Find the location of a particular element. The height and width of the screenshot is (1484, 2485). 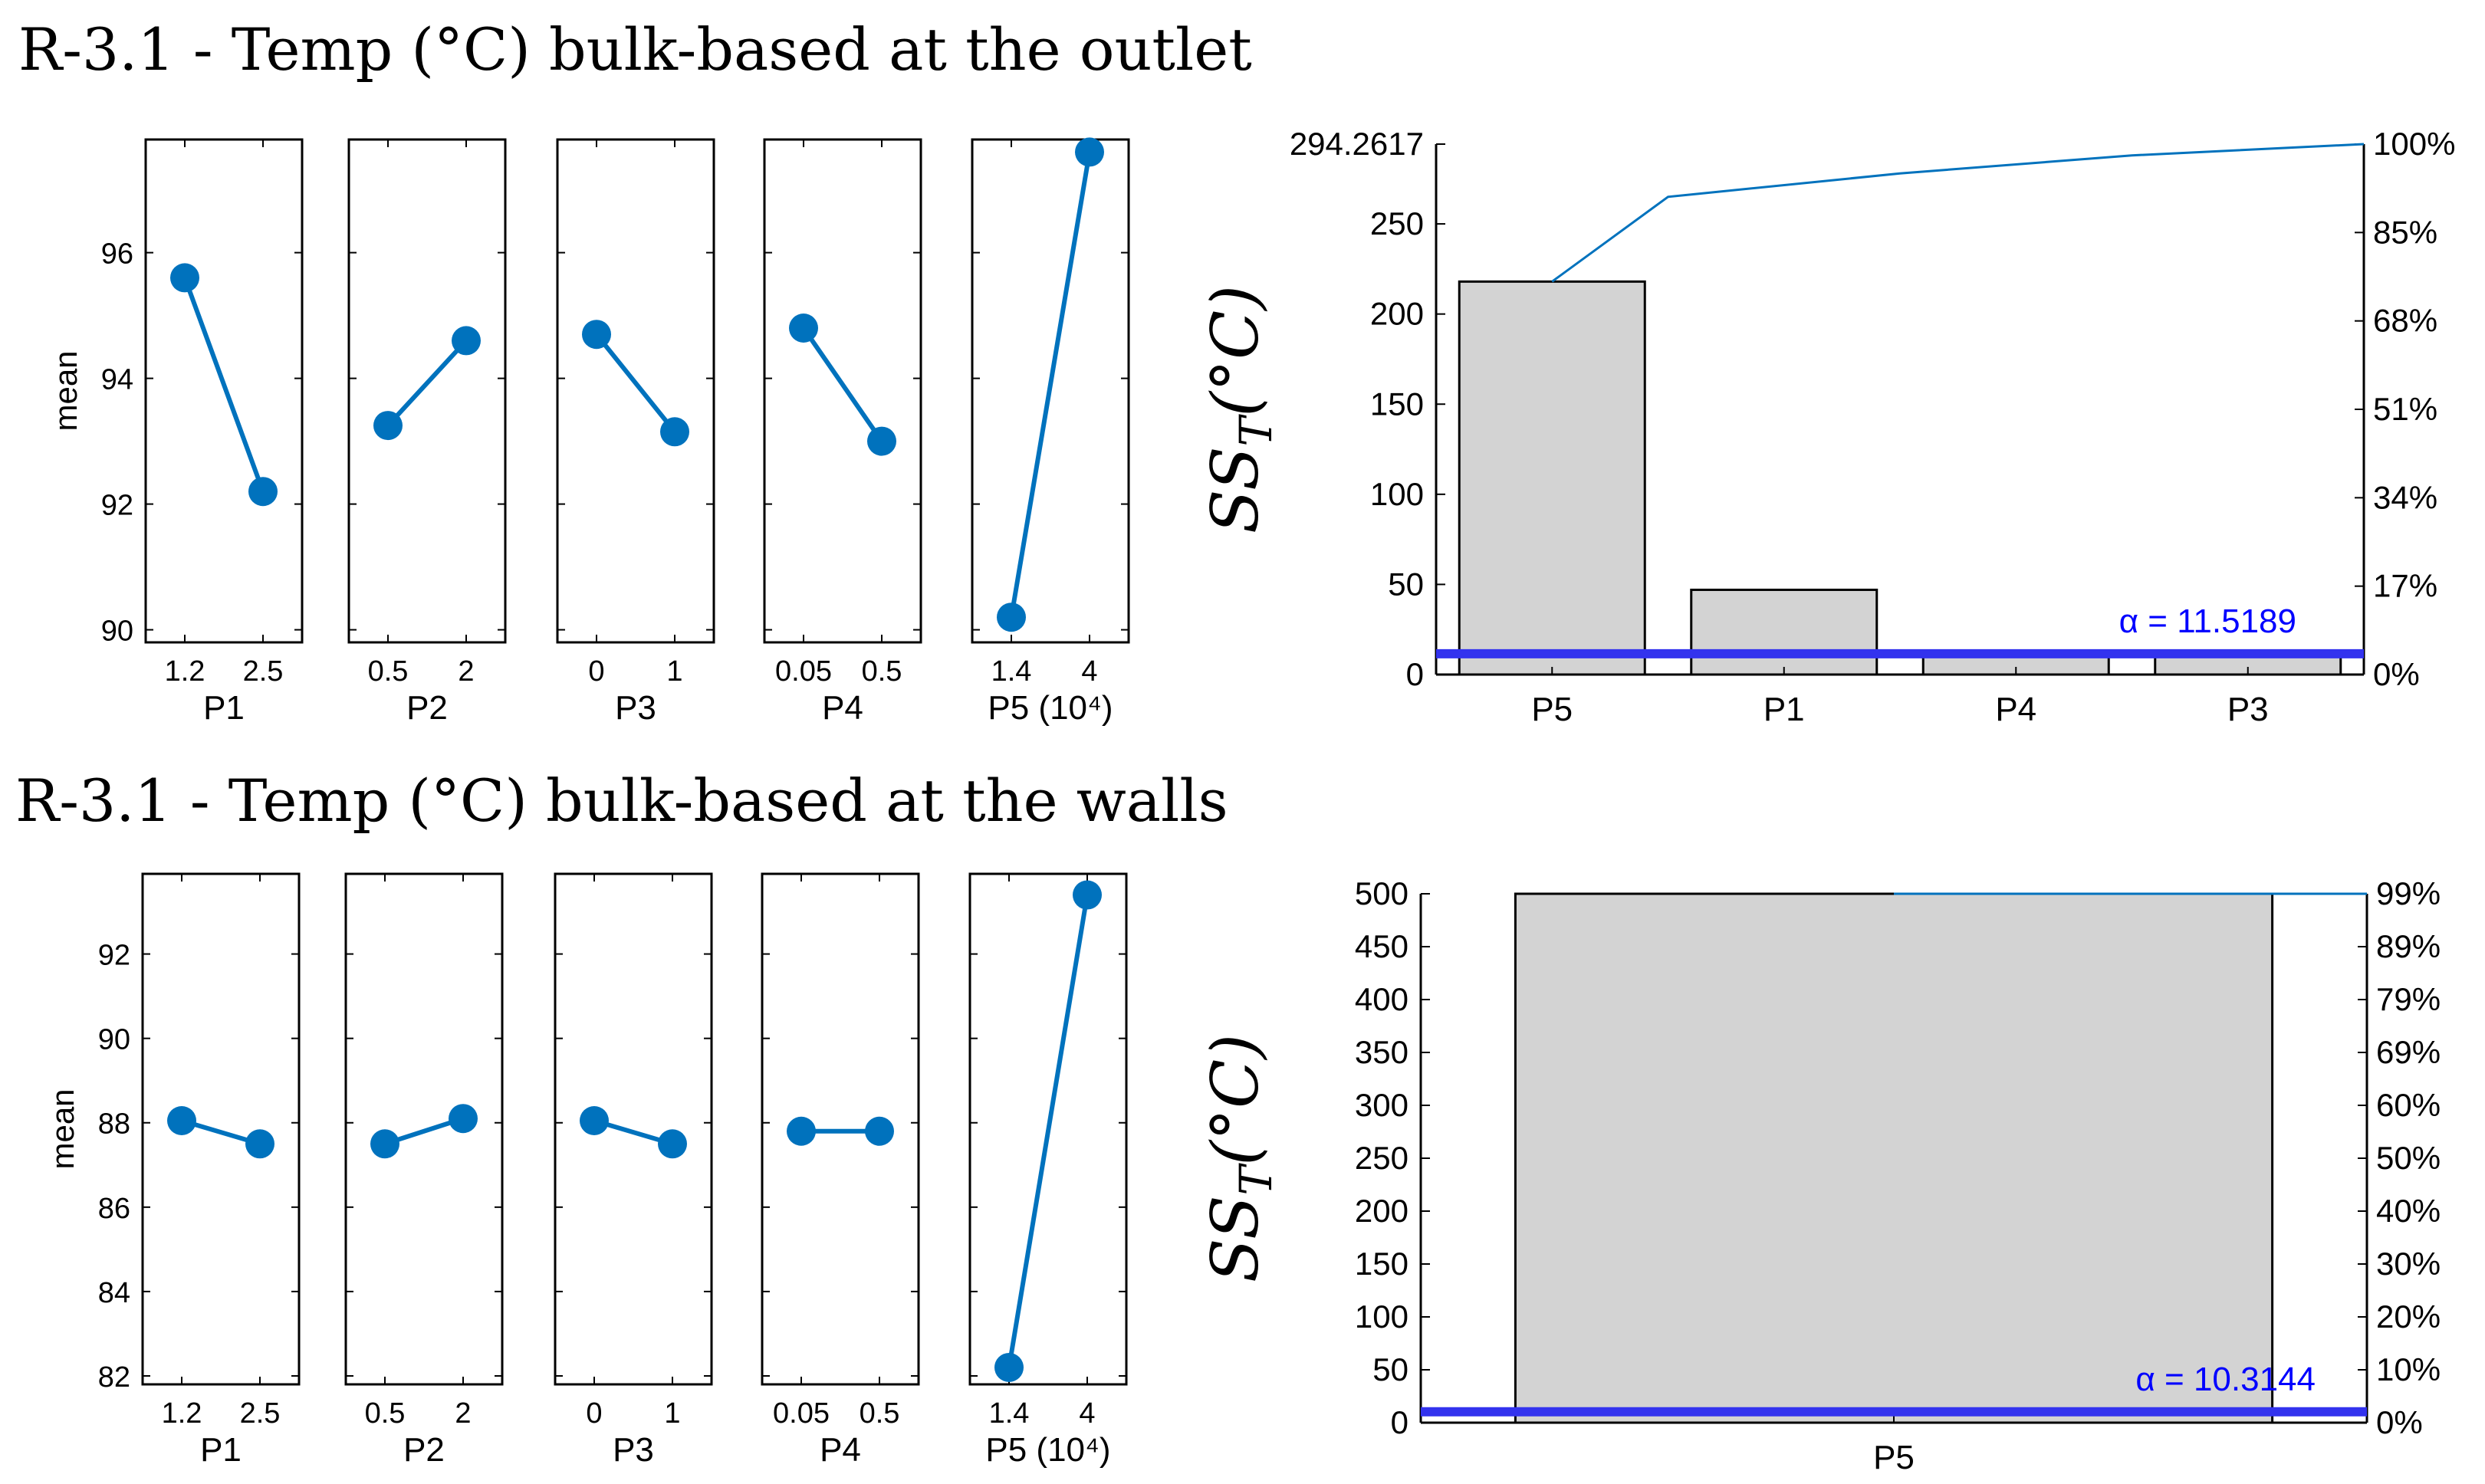

outlet-pareto-alpha-label: α = 11.5189 is located at coordinates (2207, 621).